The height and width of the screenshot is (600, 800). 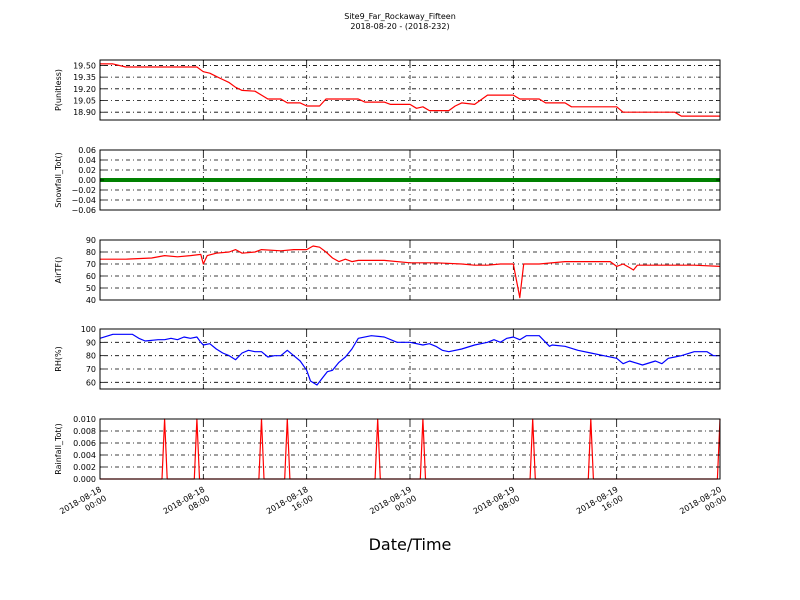 I want to click on y-tick-label: 19.05, so click(x=84, y=101).